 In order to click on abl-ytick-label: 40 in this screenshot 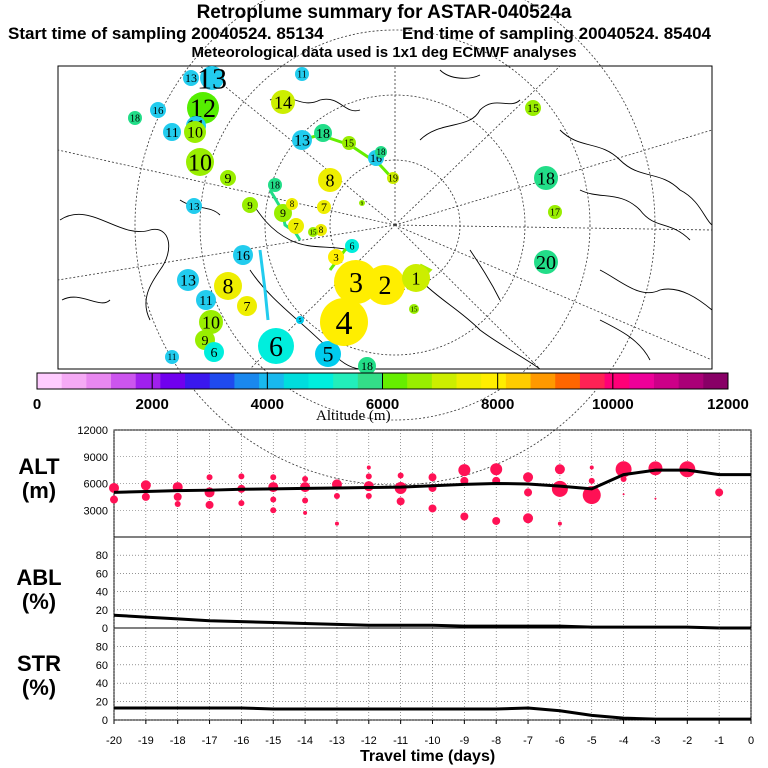, I will do `click(102, 593)`.